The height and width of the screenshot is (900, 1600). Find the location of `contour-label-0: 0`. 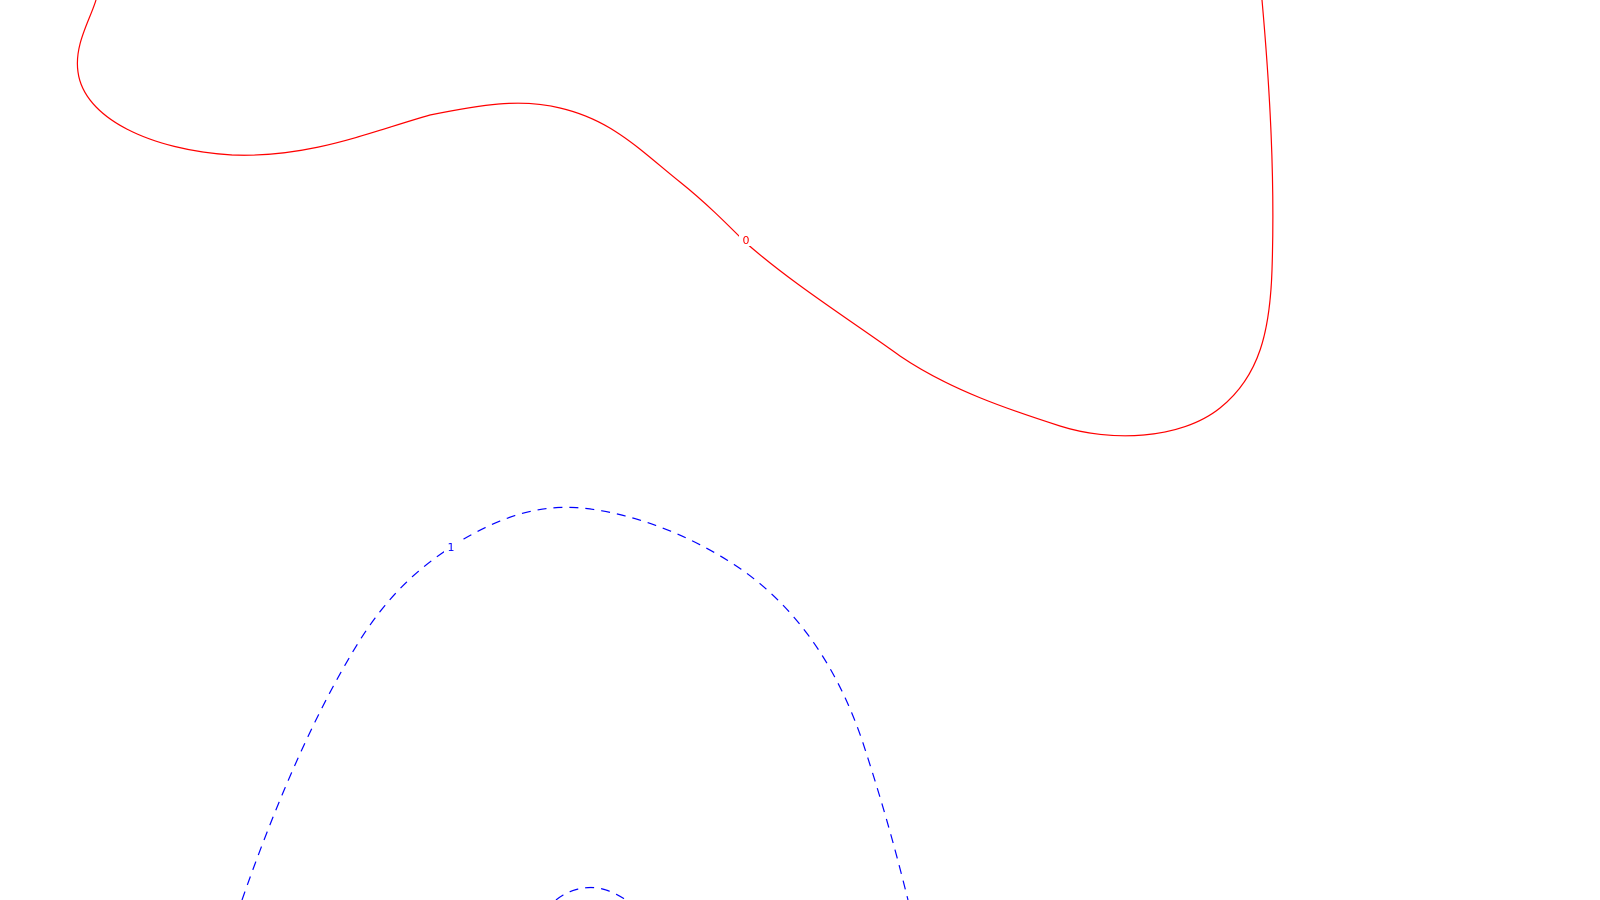

contour-label-0: 0 is located at coordinates (746, 240).